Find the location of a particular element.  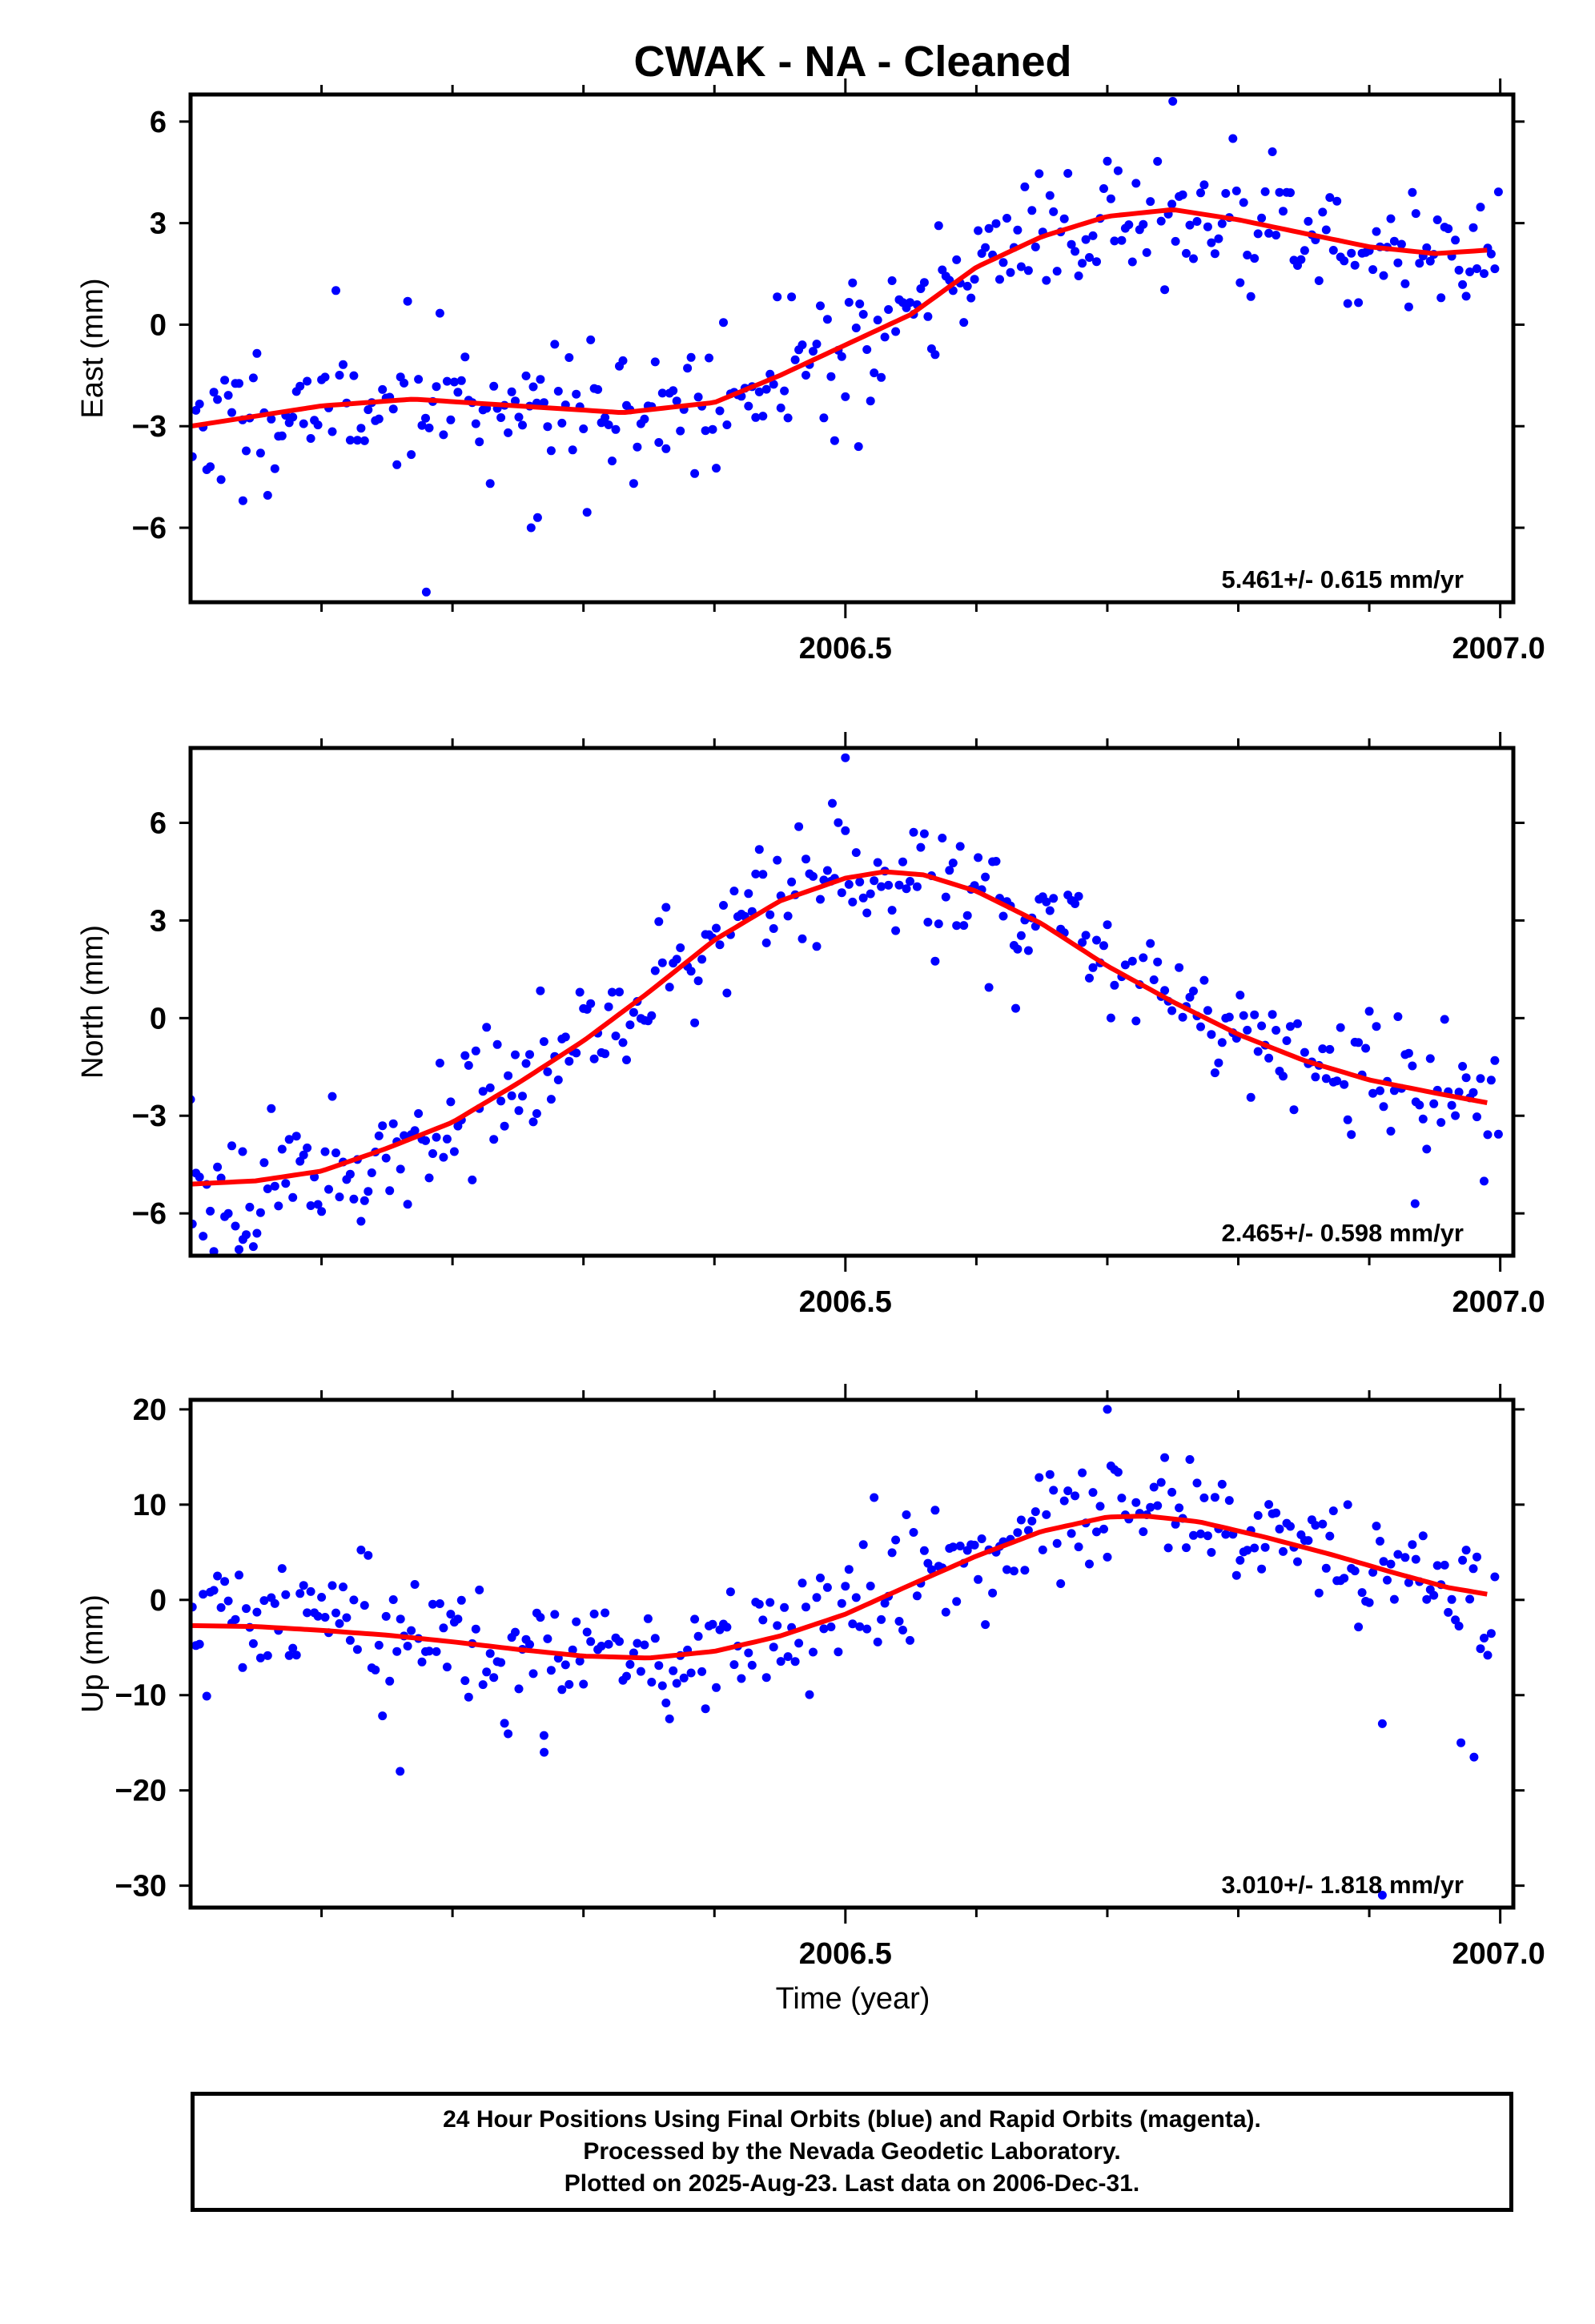

y-axis-label: East (mm) is located at coordinates (93, 348).